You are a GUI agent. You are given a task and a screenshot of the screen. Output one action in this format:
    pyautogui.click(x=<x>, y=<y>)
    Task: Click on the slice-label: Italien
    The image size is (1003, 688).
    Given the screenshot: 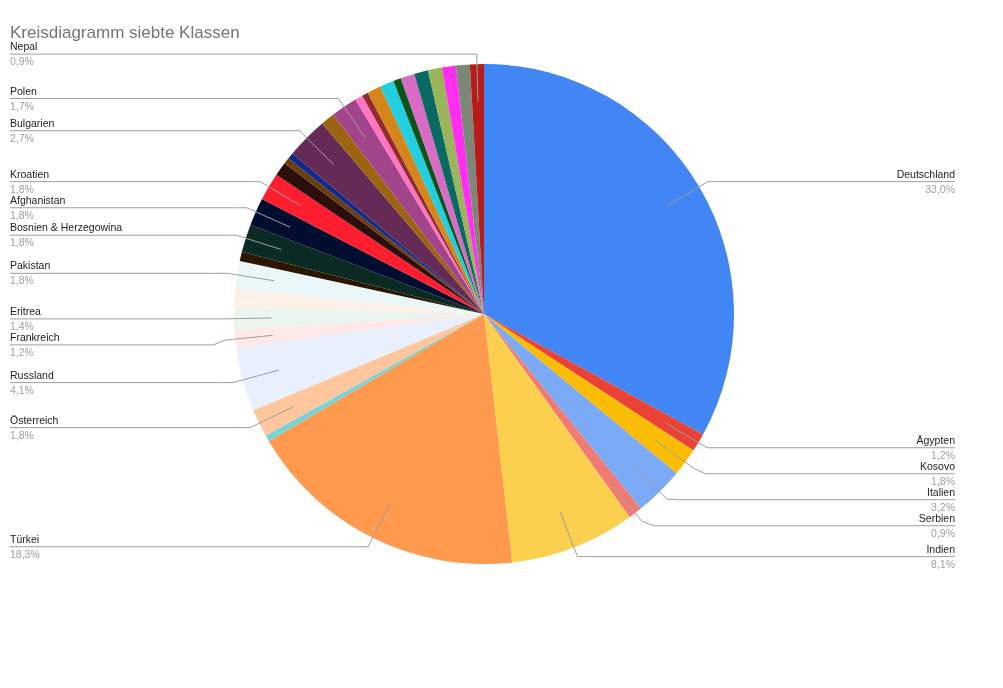 What is the action you would take?
    pyautogui.click(x=941, y=491)
    